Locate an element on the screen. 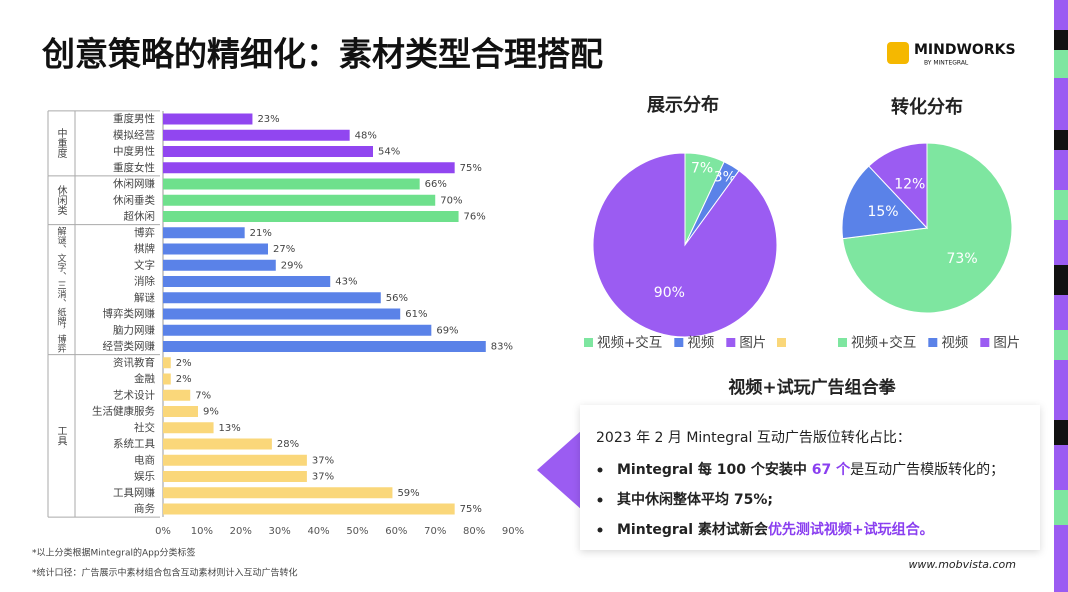 This screenshot has height=592, width=1068. value-label: 13% is located at coordinates (230, 428).